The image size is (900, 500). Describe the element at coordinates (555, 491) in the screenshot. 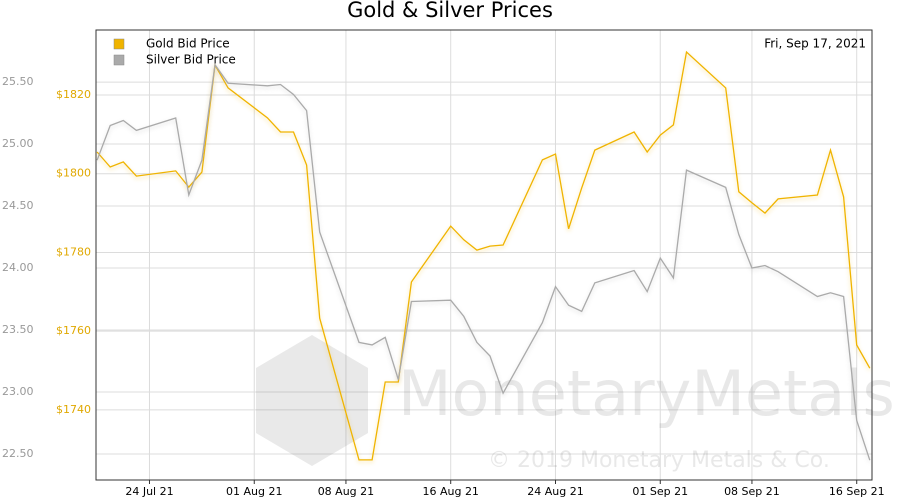

I see `x-tick-label: 24 Aug 21` at that location.